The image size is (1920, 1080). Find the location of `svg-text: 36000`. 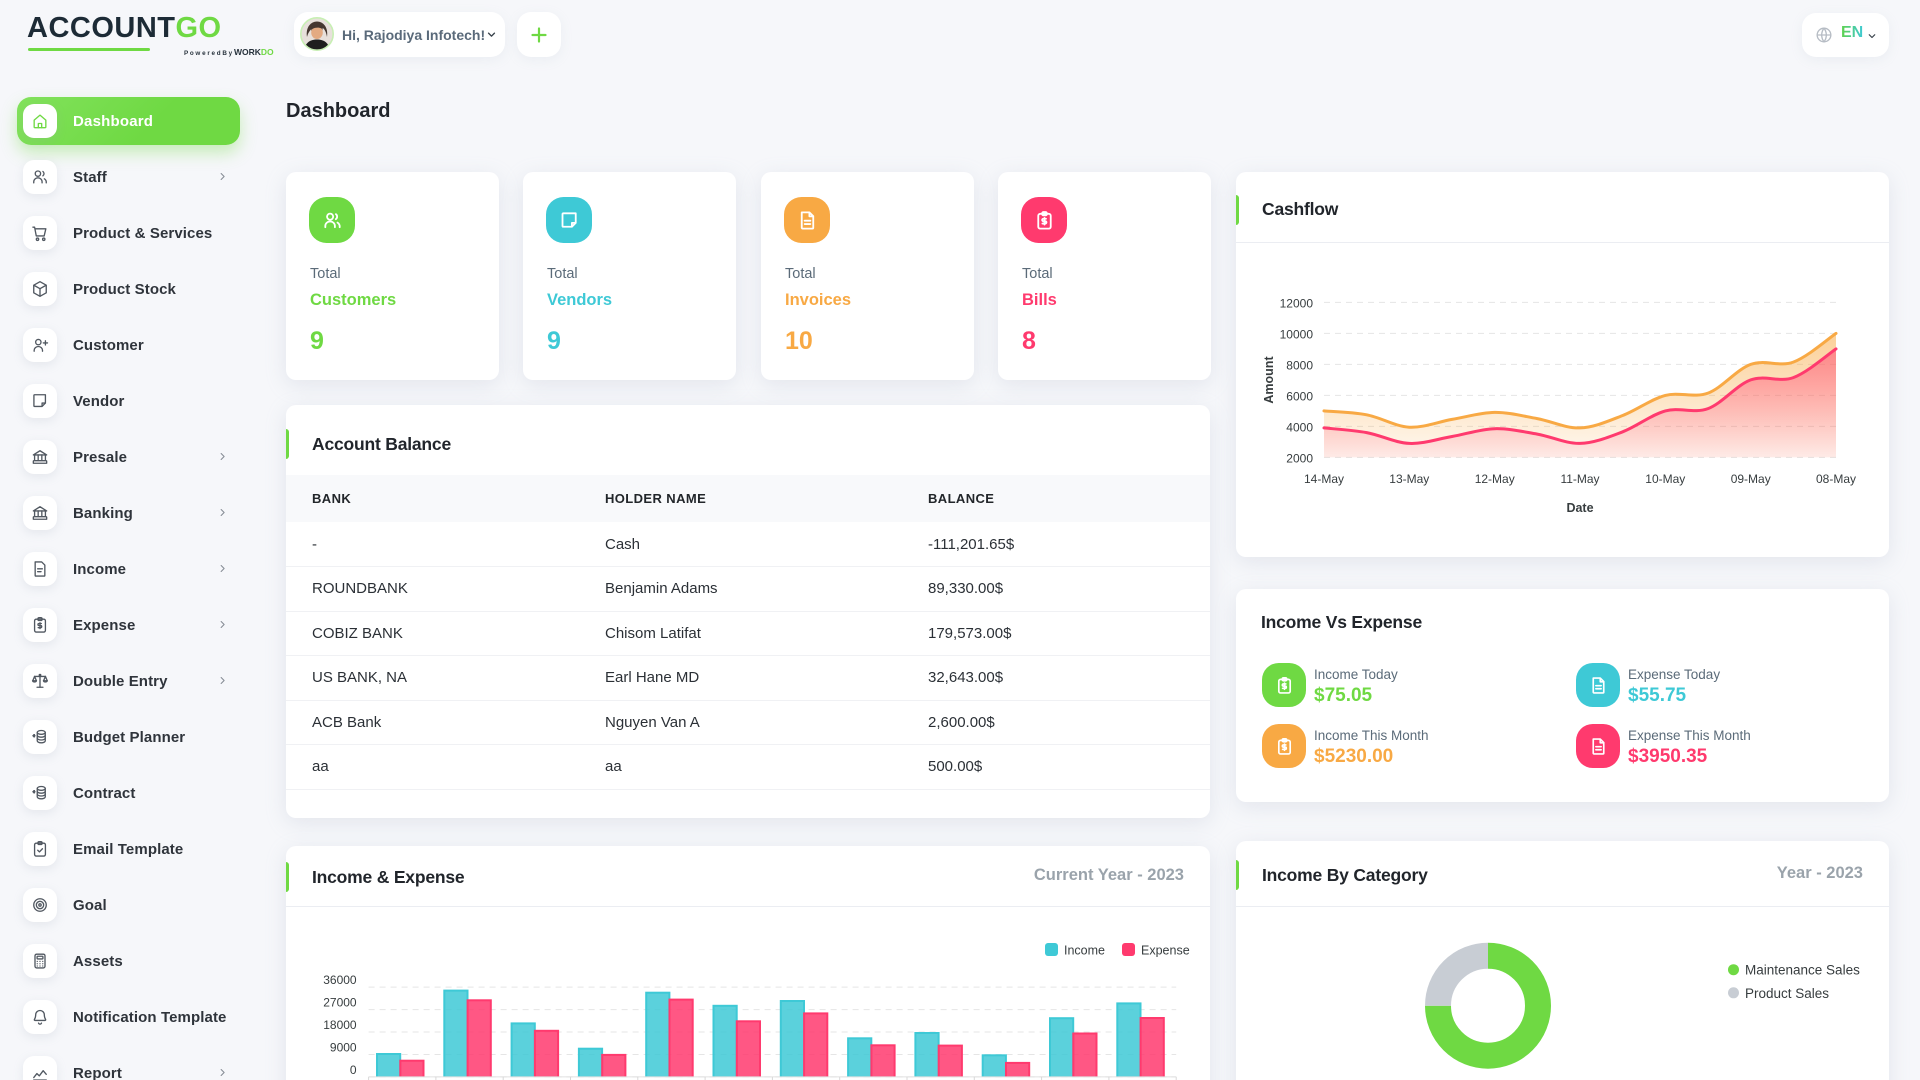

svg-text: 36000 is located at coordinates (340, 980).